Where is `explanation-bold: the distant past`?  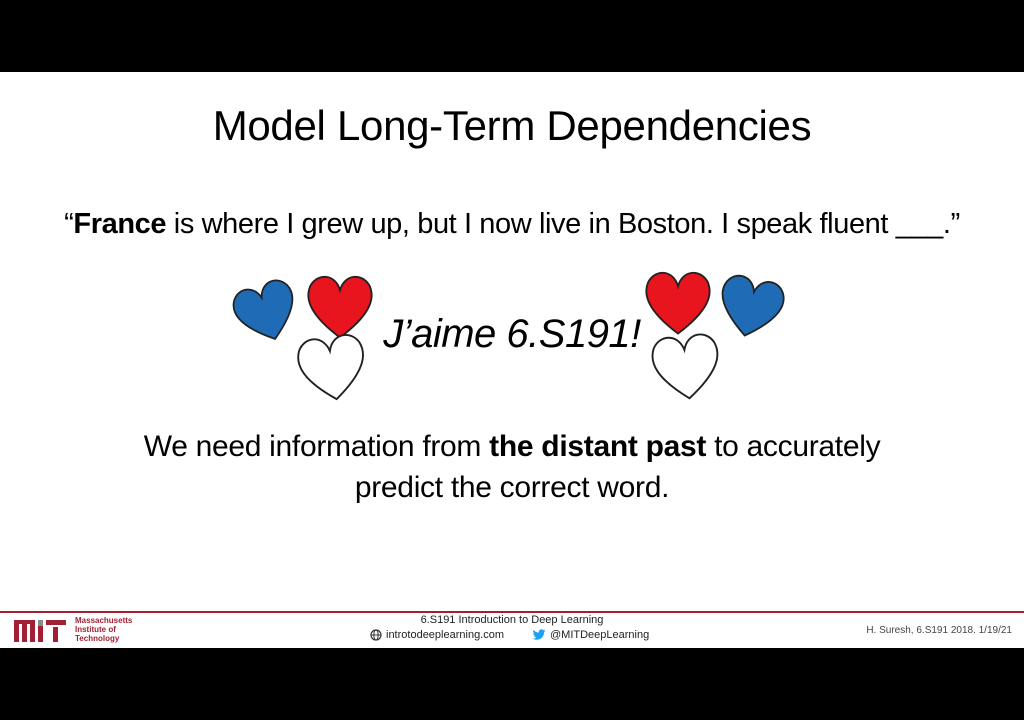 explanation-bold: the distant past is located at coordinates (598, 446).